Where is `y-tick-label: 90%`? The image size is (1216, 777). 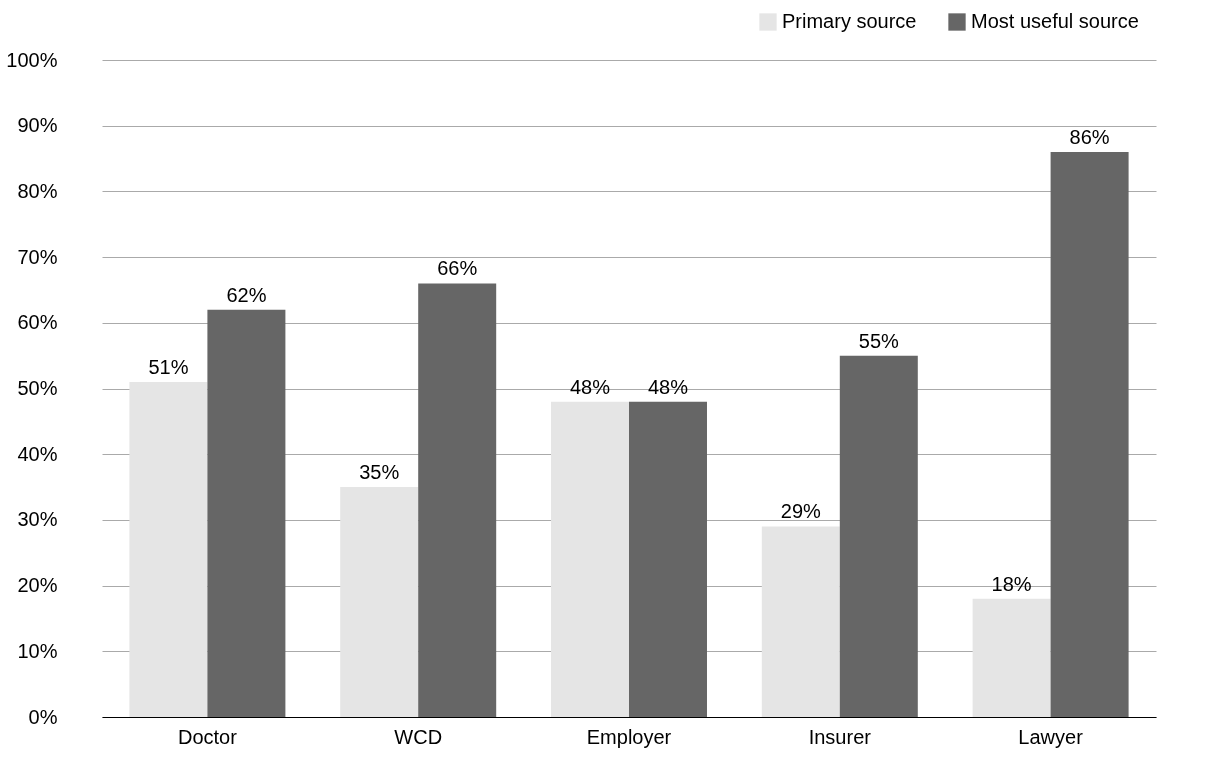
y-tick-label: 90% is located at coordinates (37, 125).